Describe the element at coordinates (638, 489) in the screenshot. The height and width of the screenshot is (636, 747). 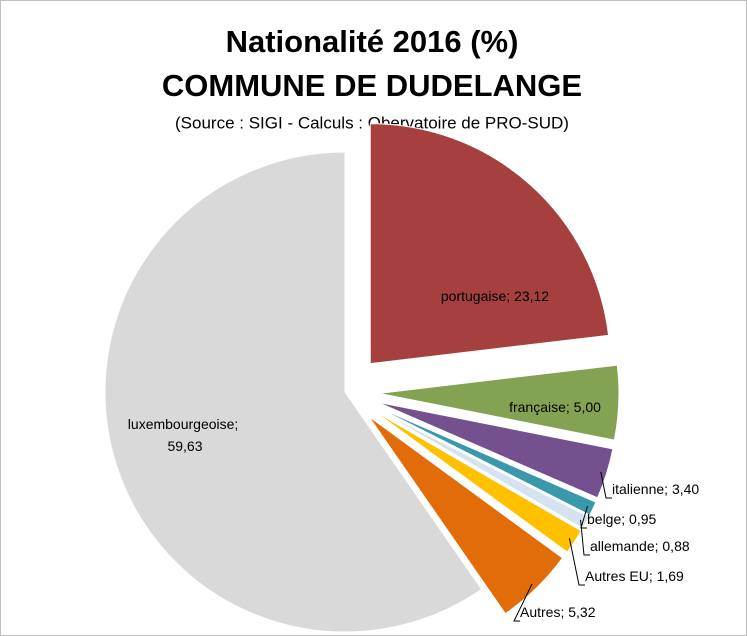
I see `label-category: italienne` at that location.